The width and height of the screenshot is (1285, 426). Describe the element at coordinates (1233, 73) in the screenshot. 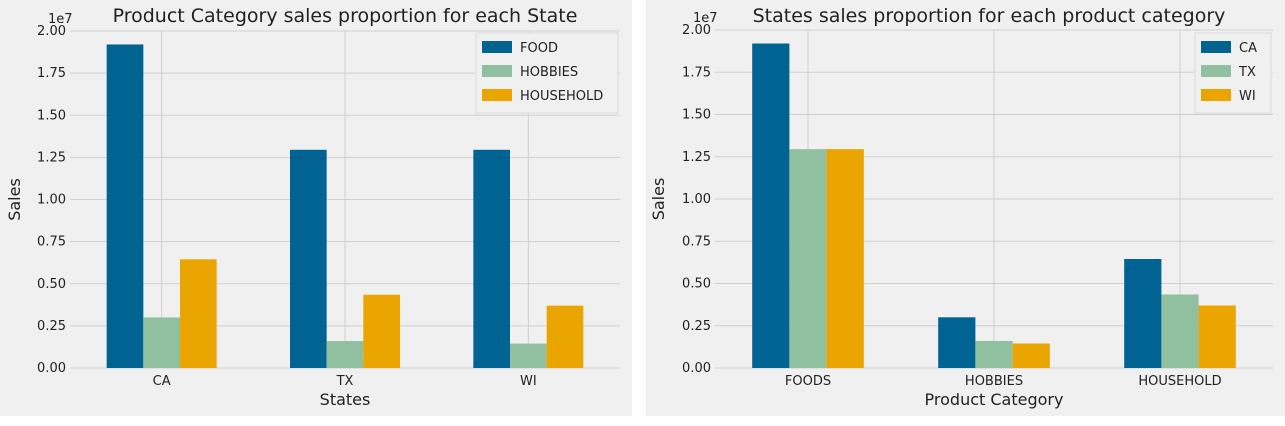

I see `legend: CA TX WI` at that location.